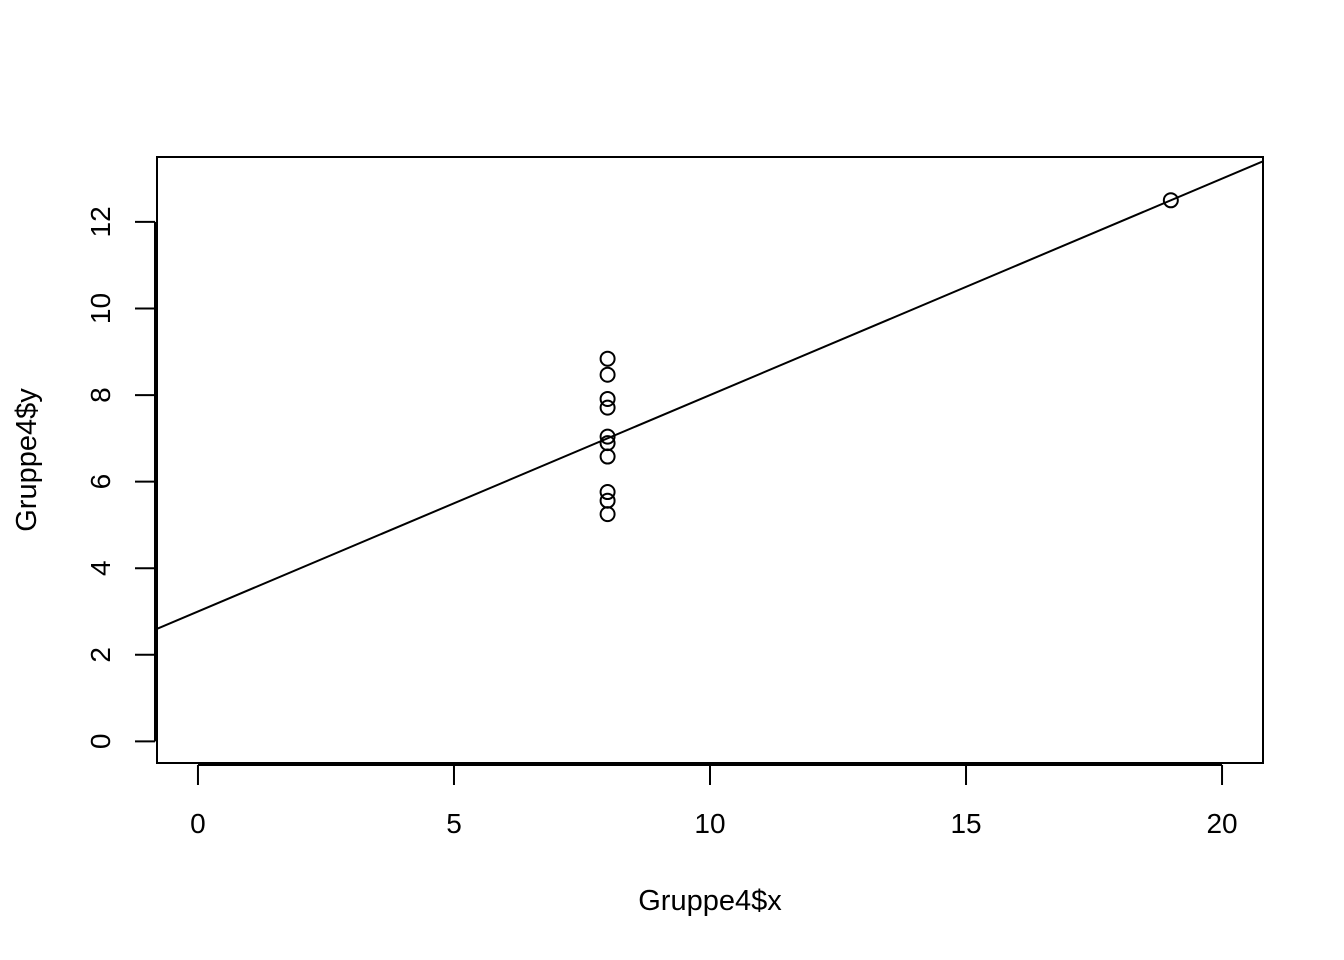 This screenshot has width=1344, height=960. What do you see at coordinates (100, 308) in the screenshot?
I see `y-tick-label: 10` at bounding box center [100, 308].